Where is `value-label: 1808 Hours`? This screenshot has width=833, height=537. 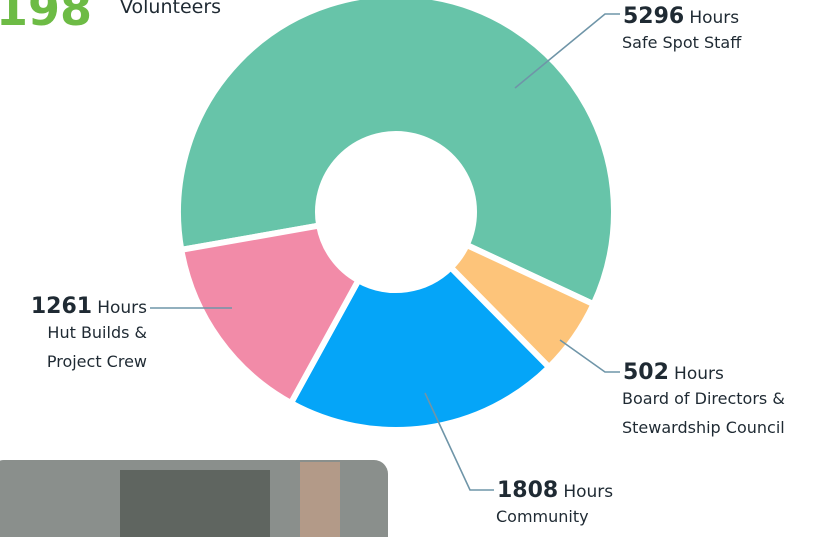
value-label: 1808 Hours is located at coordinates (555, 491).